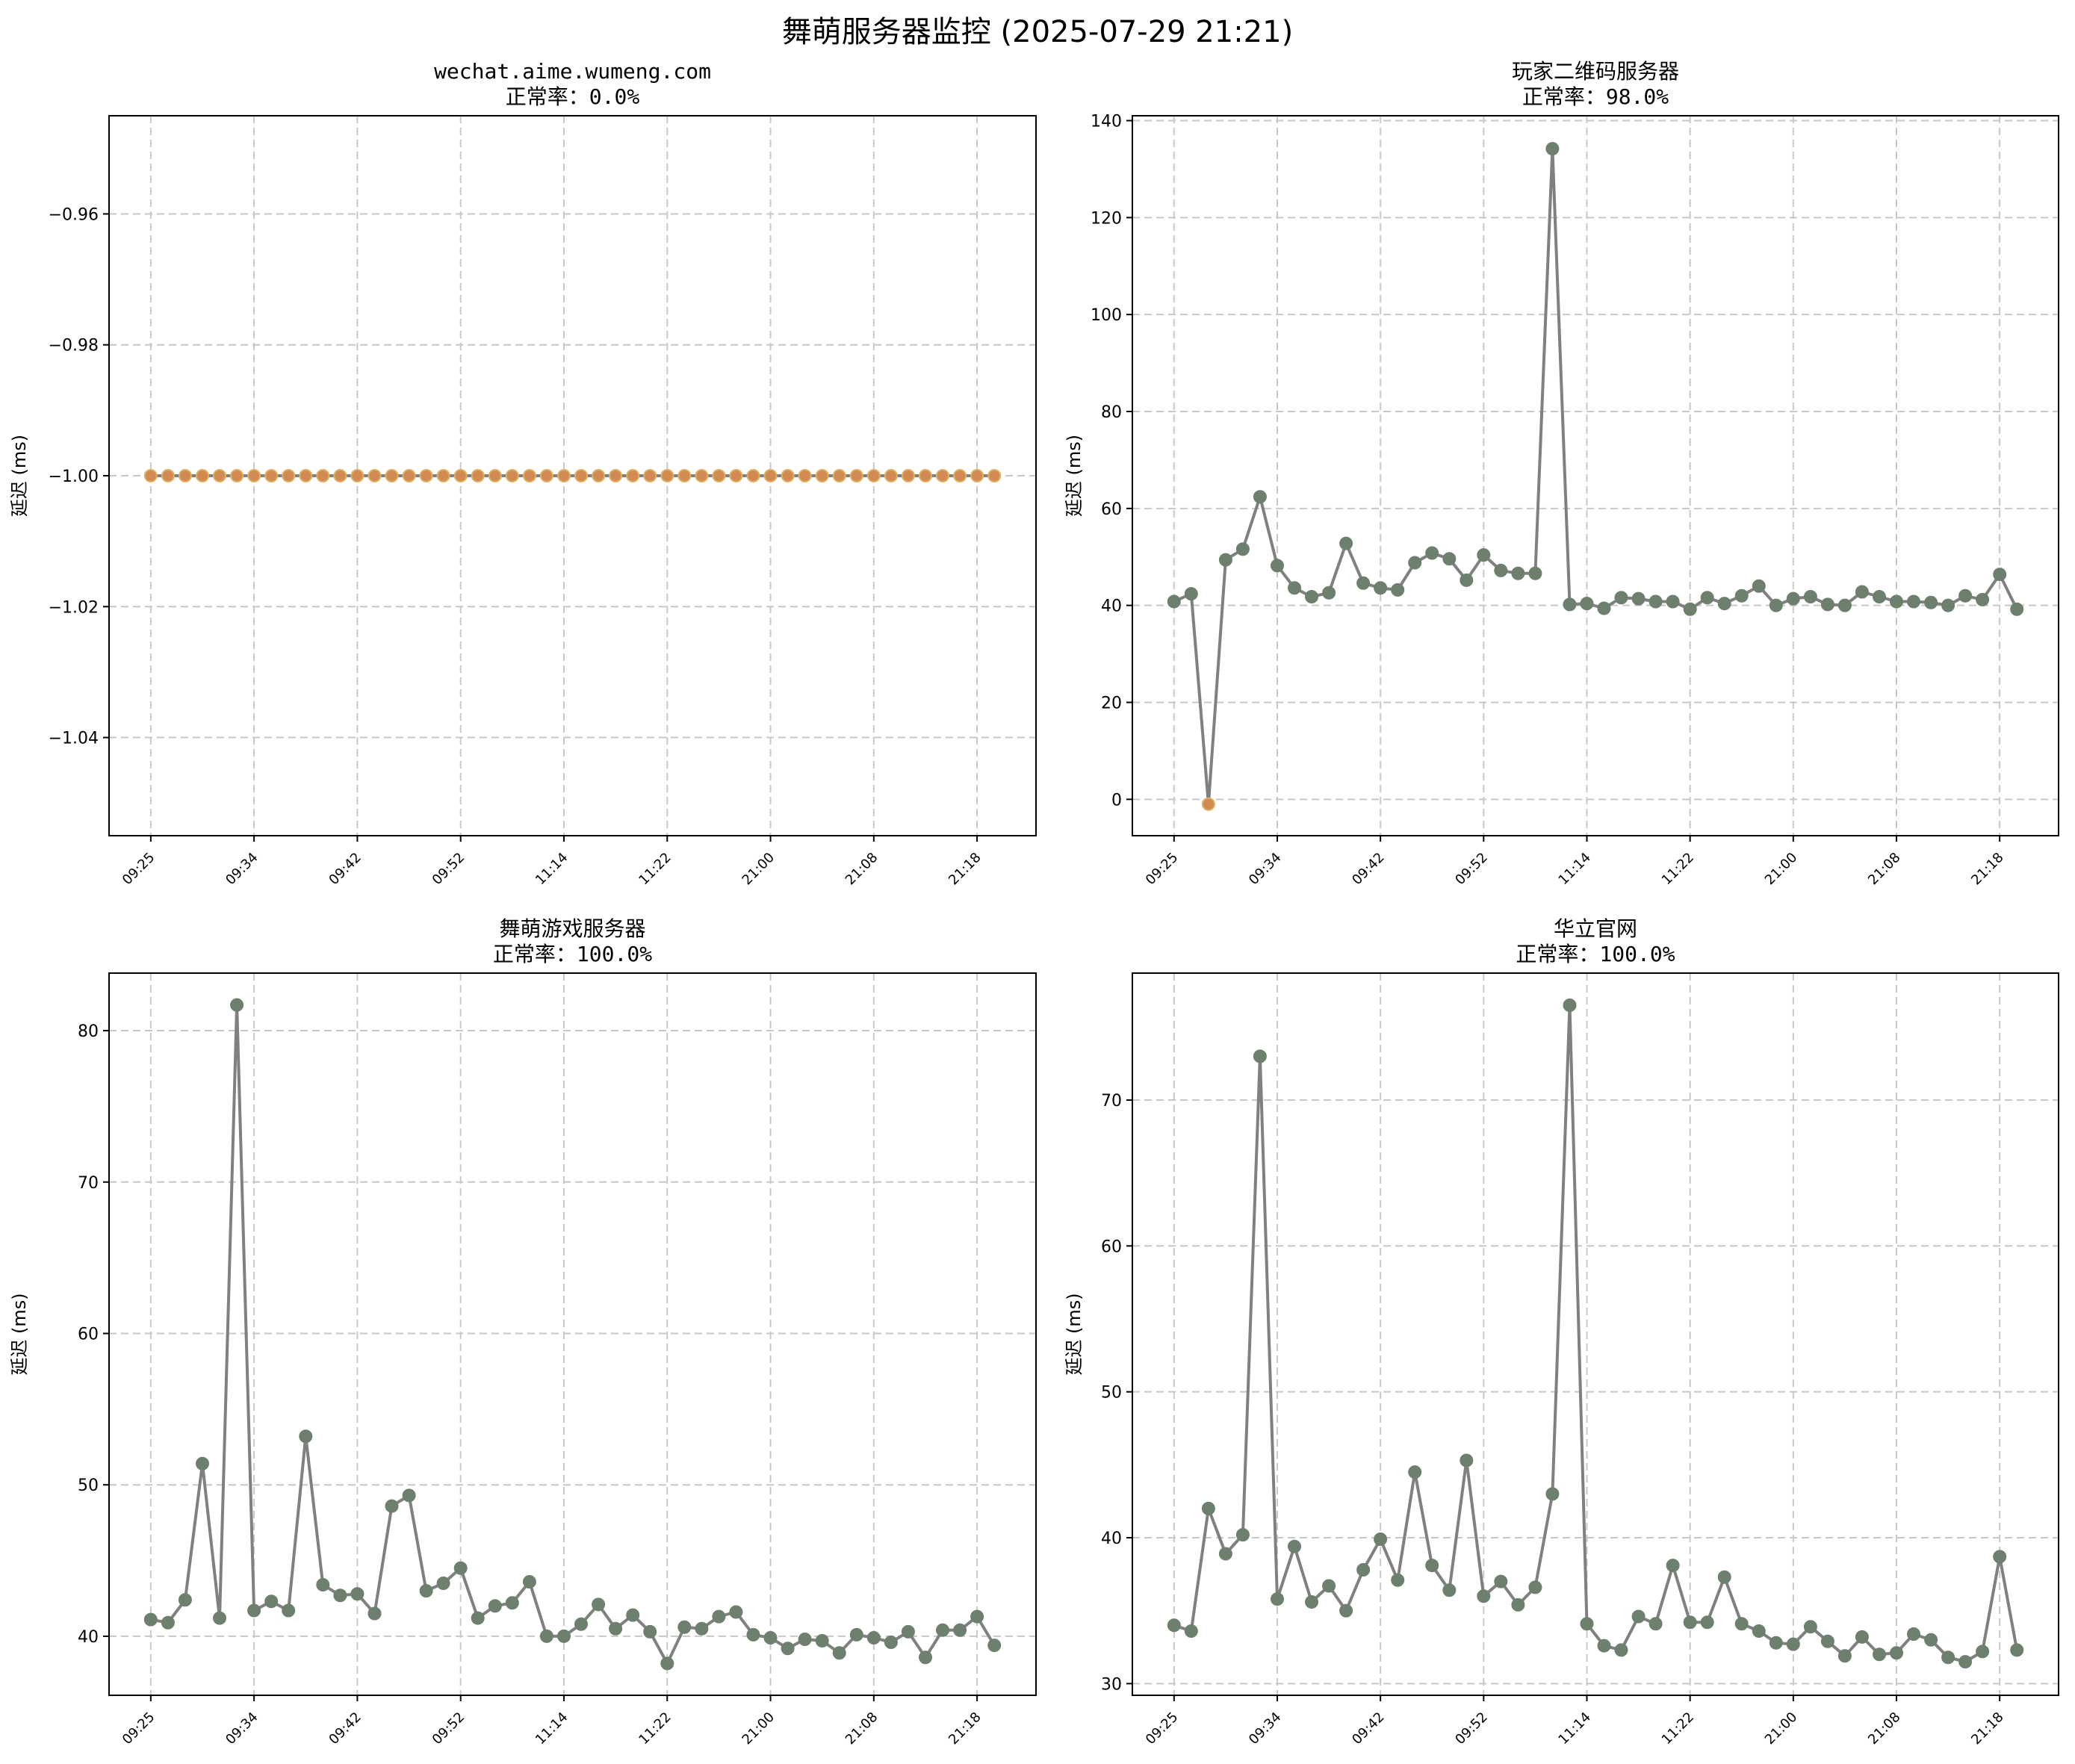  Describe the element at coordinates (572, 954) in the screenshot. I see `subplot-subtitle: 正常率：100.0%` at that location.